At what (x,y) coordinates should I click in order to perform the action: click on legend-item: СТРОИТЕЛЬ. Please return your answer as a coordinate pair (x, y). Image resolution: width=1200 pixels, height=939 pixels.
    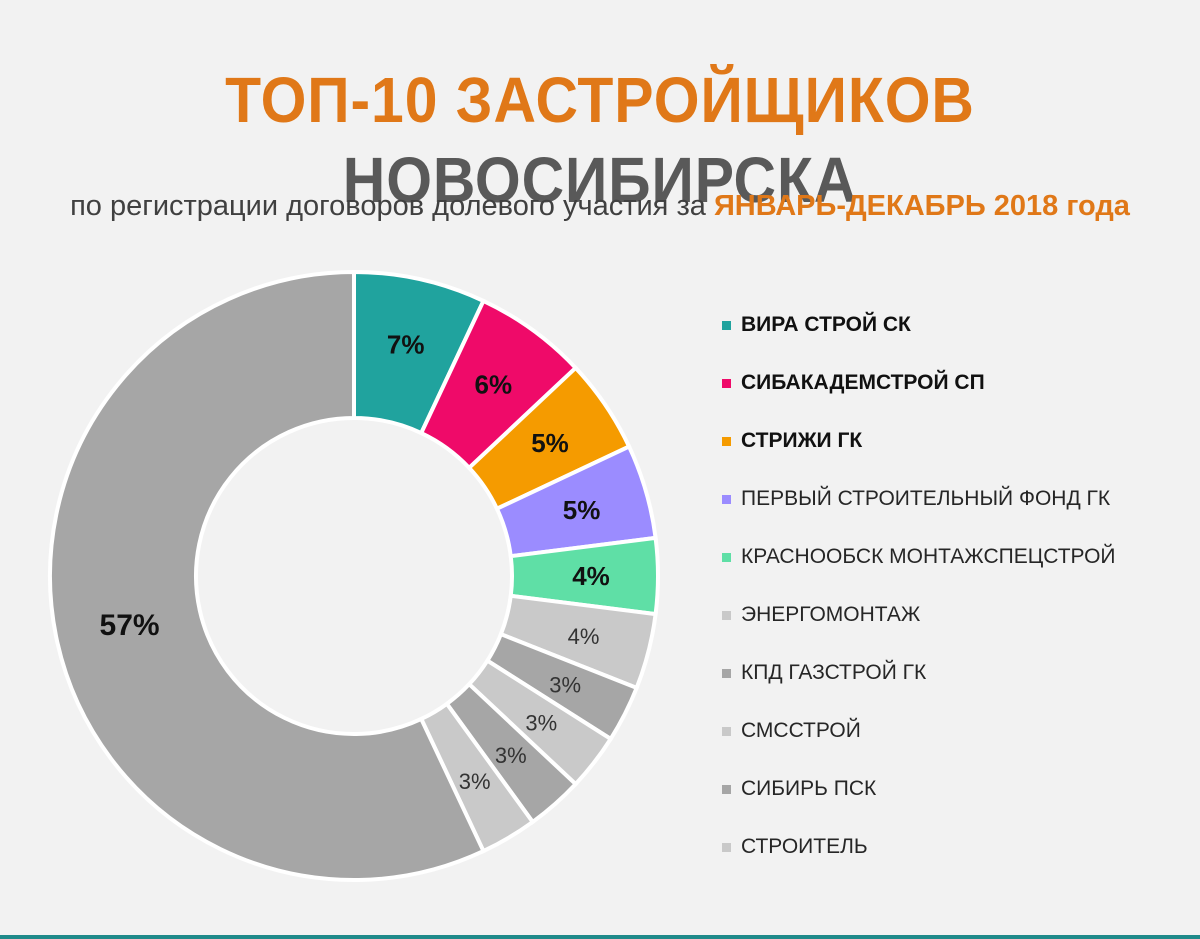
    Looking at the image, I should click on (919, 847).